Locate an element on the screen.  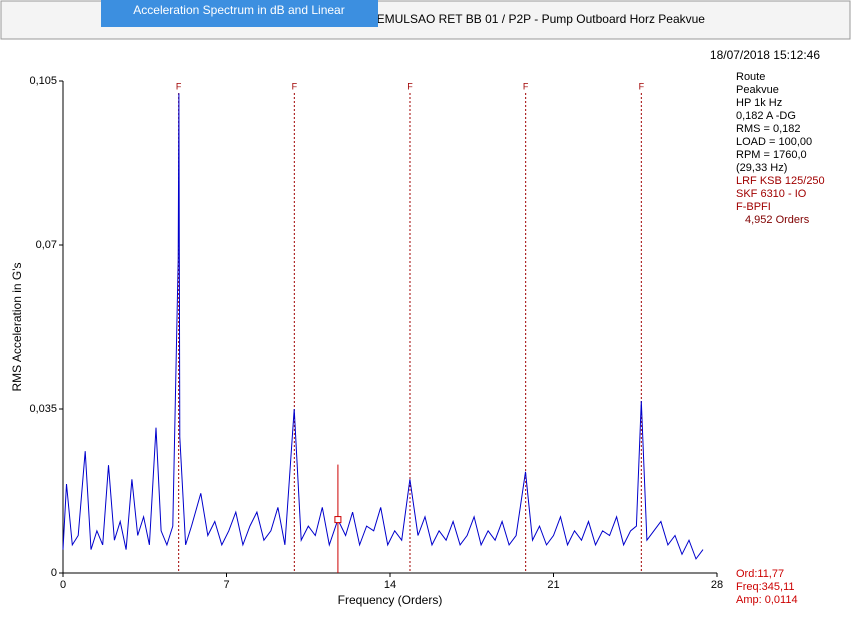
info-line: Peakvue is located at coordinates (757, 90).